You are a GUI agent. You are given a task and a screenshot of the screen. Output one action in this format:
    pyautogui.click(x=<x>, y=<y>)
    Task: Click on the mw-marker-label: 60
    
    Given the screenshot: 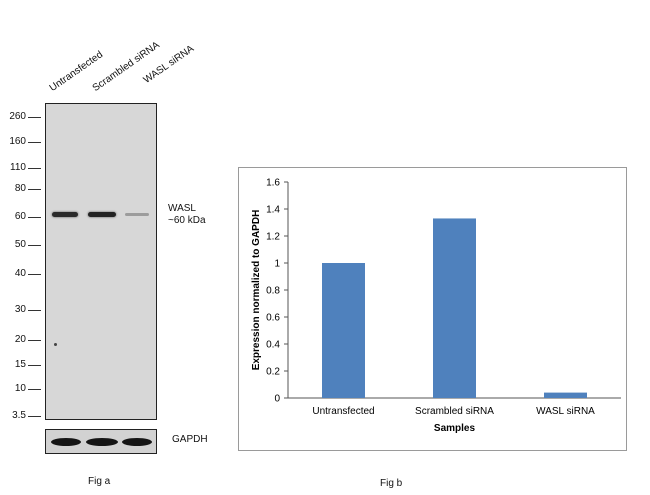 What is the action you would take?
    pyautogui.click(x=20, y=216)
    